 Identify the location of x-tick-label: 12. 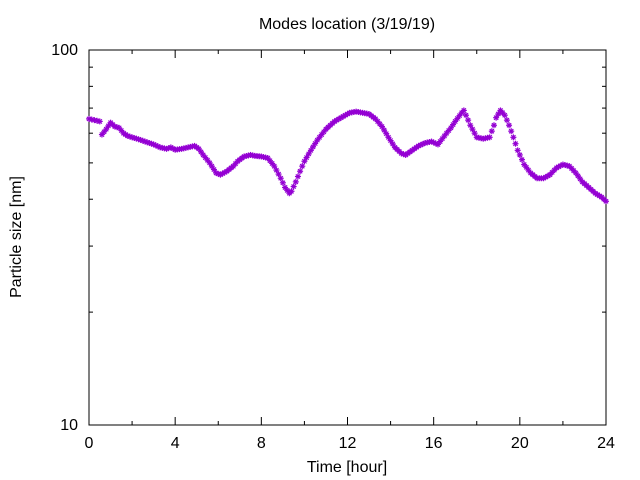
(348, 443).